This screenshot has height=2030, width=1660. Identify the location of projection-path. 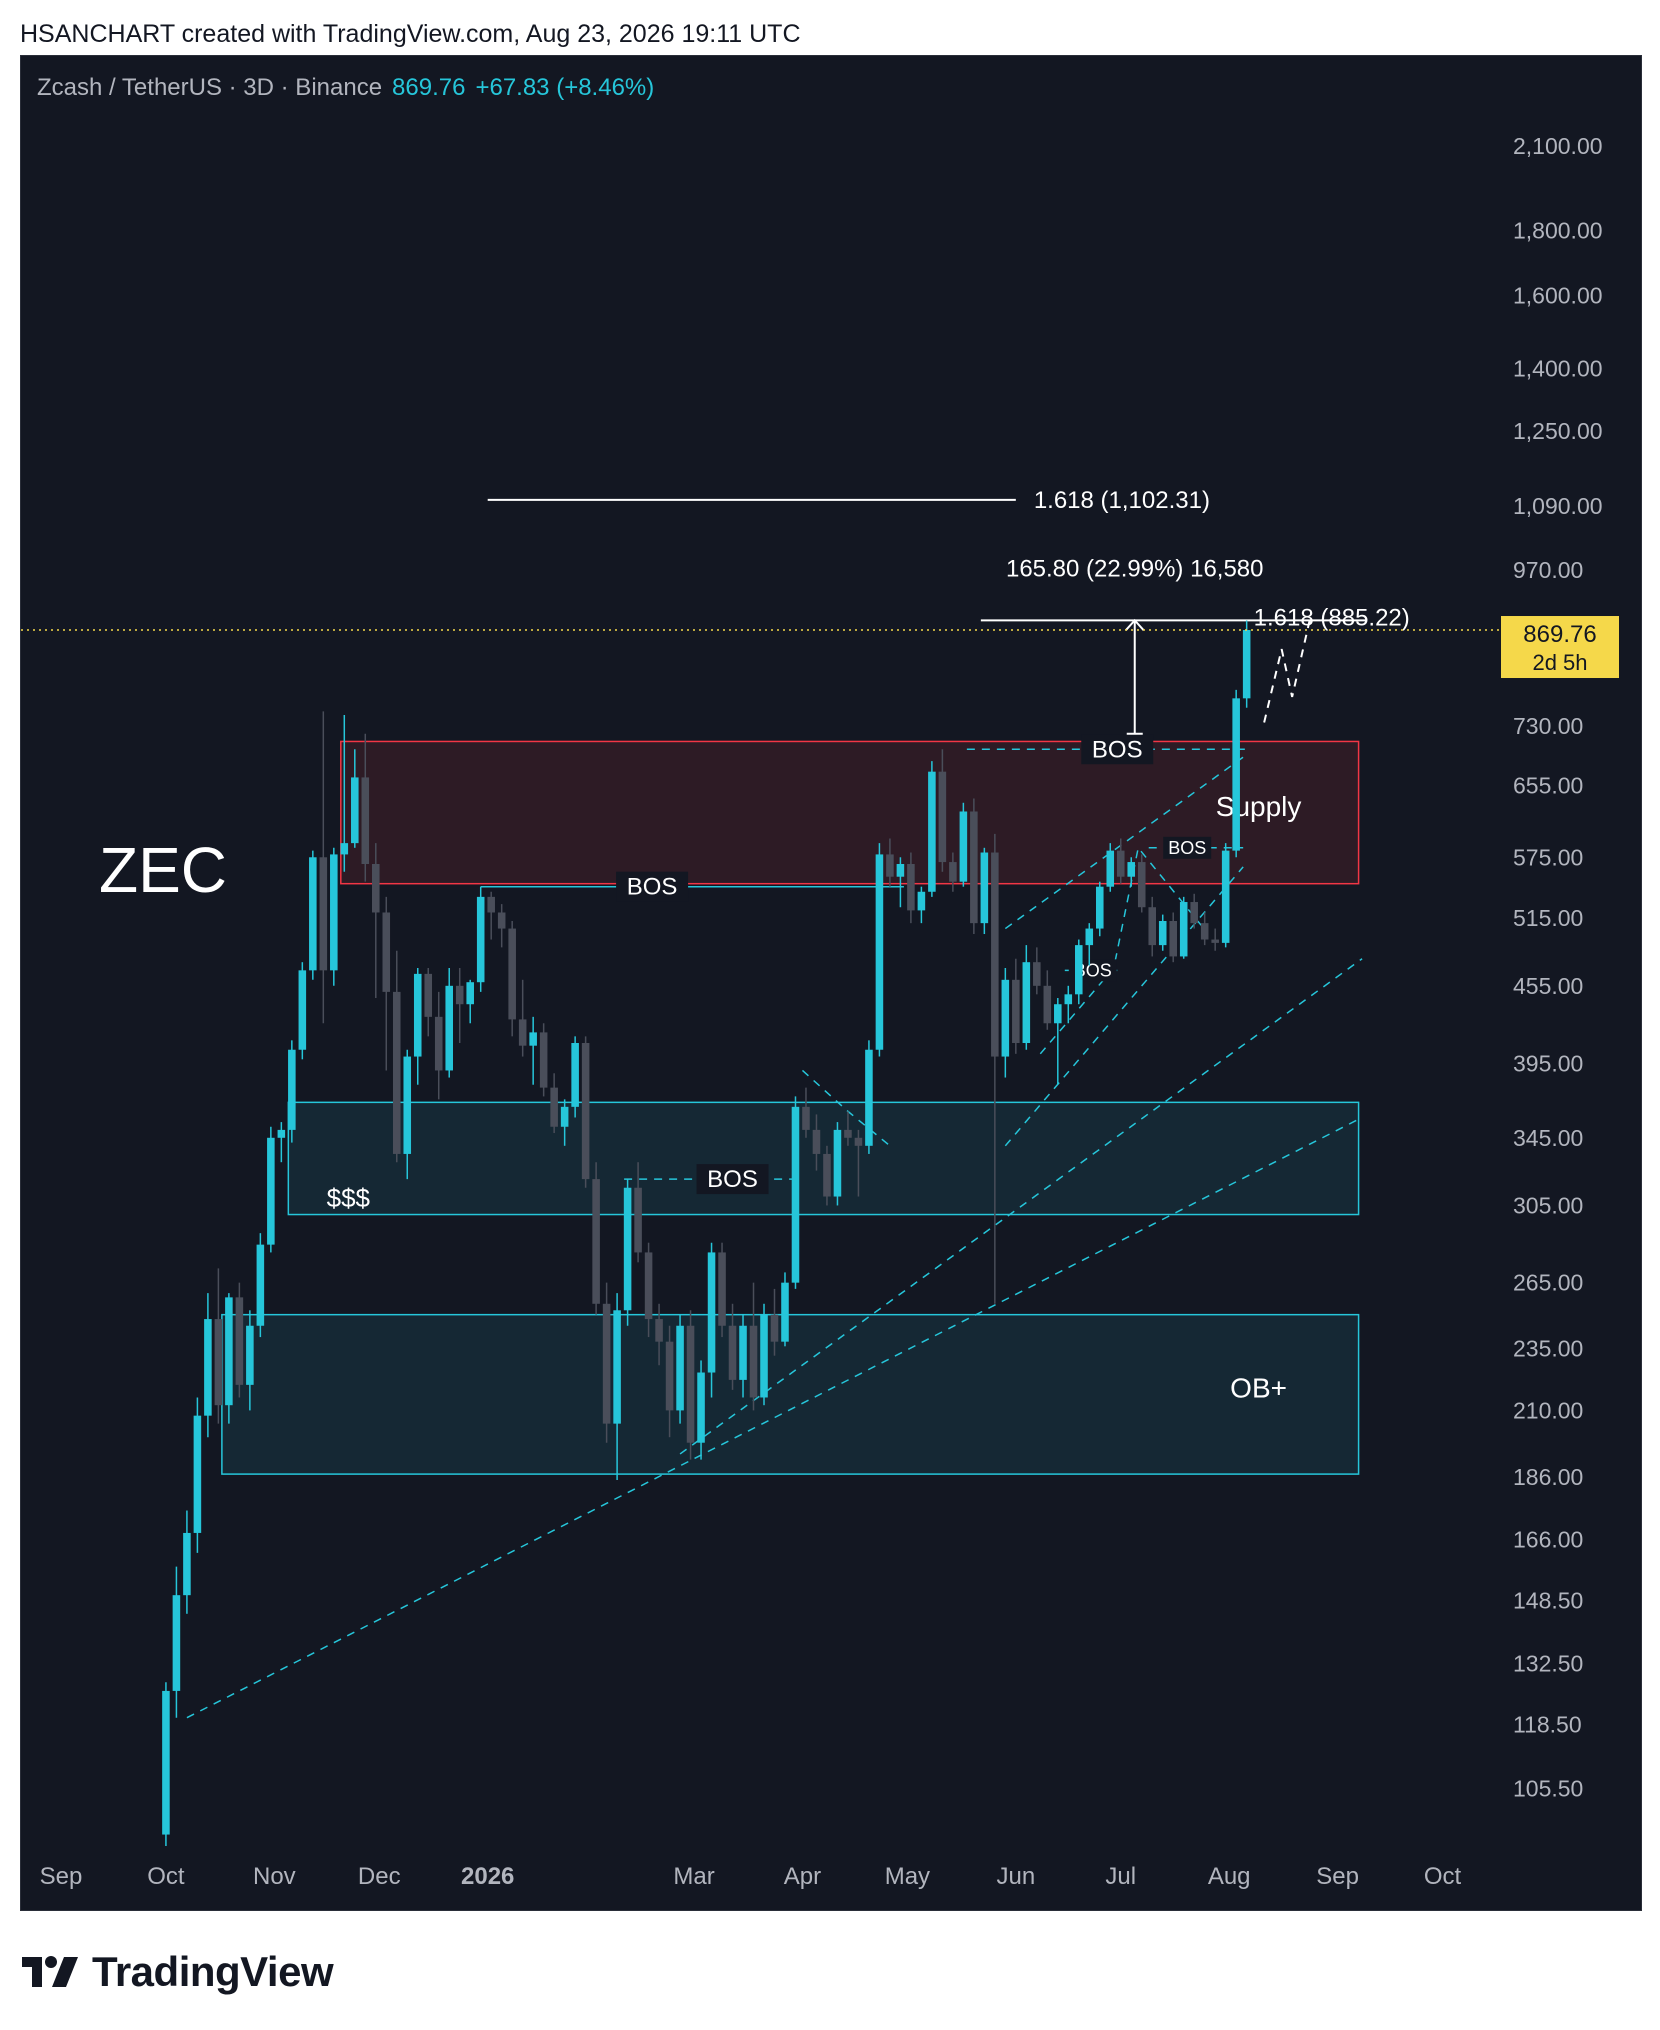
(1287, 671).